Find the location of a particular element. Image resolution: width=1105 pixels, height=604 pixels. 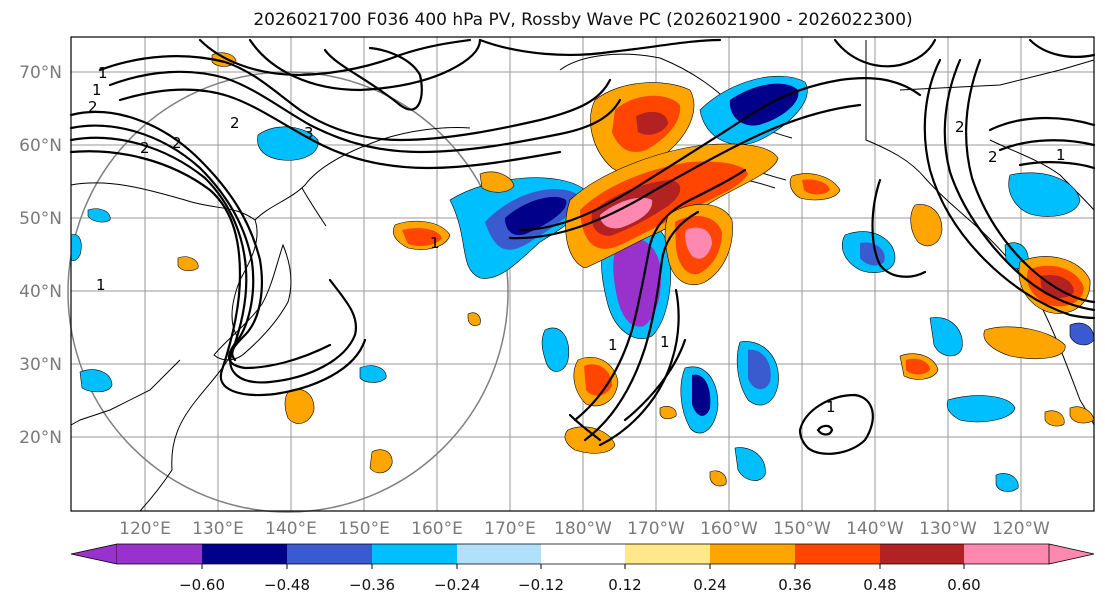

lon-label: 170°E is located at coordinates (510, 529).